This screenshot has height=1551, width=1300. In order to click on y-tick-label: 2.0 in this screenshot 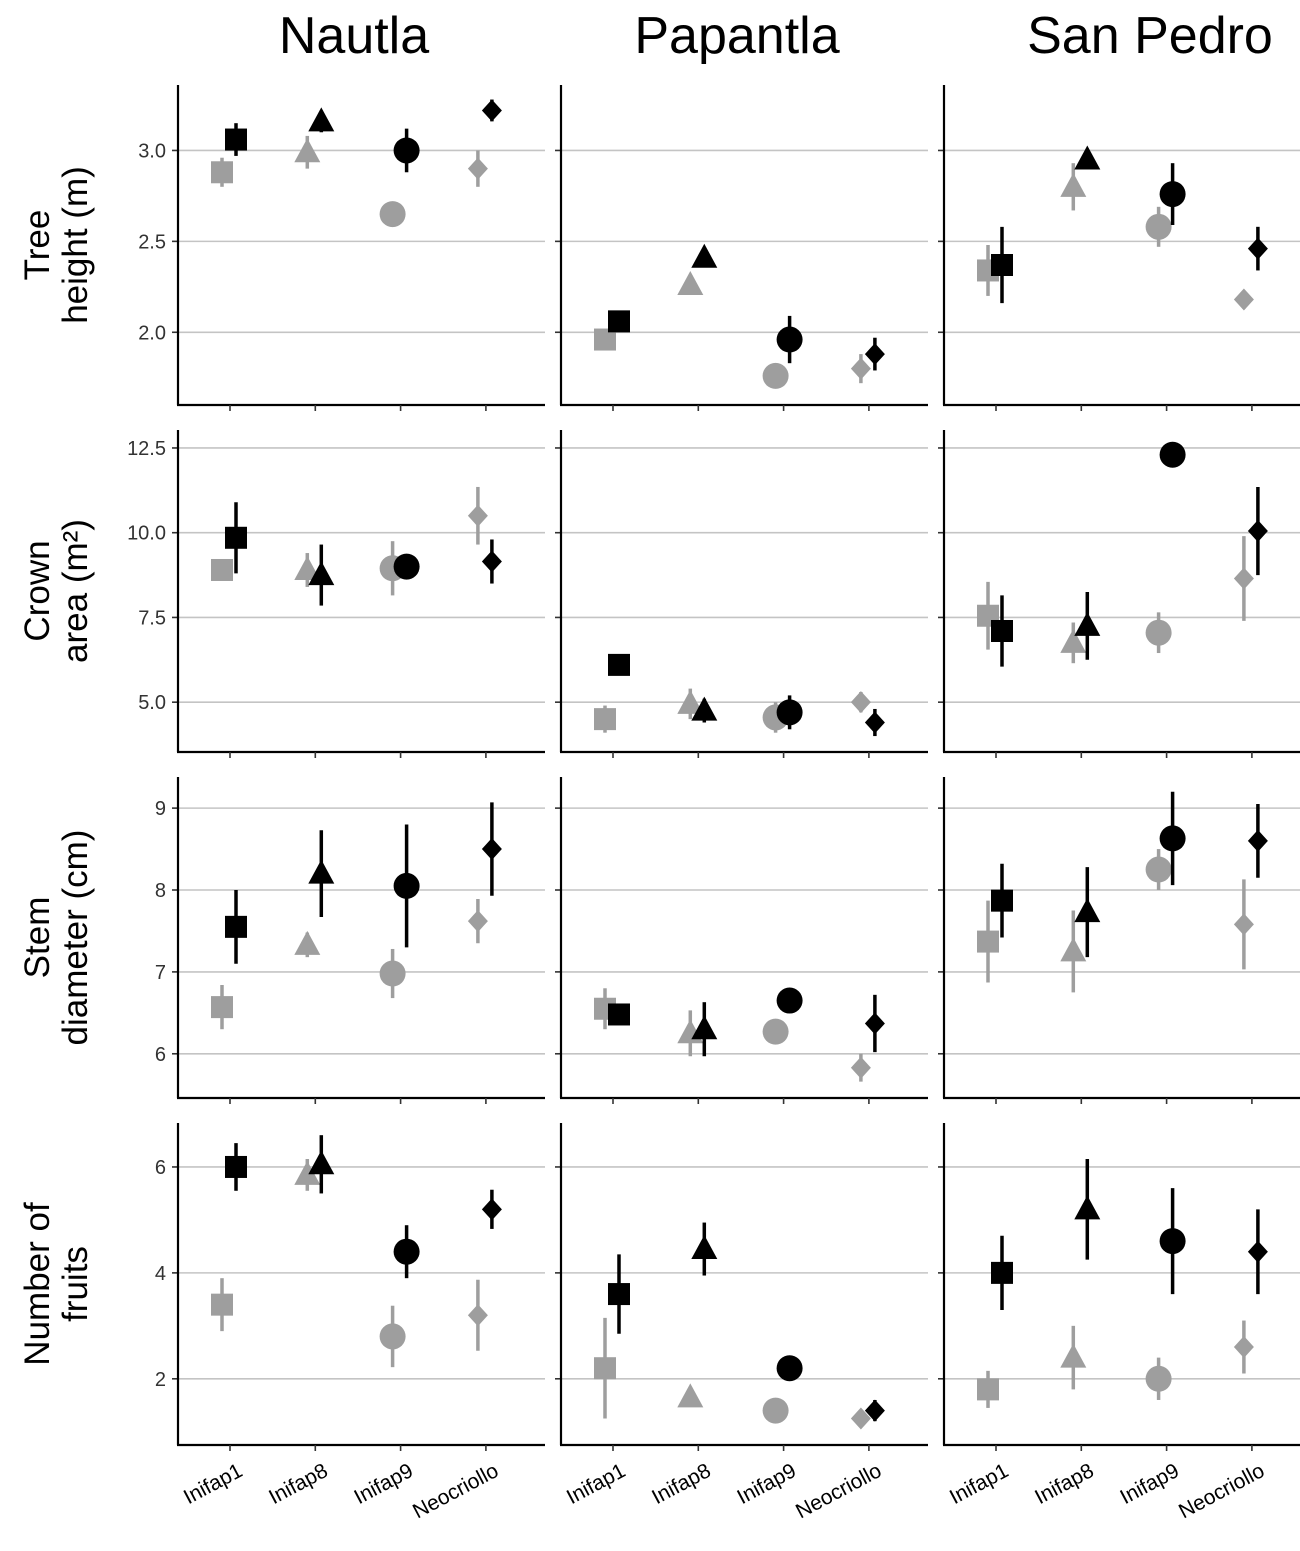, I will do `click(152, 333)`.